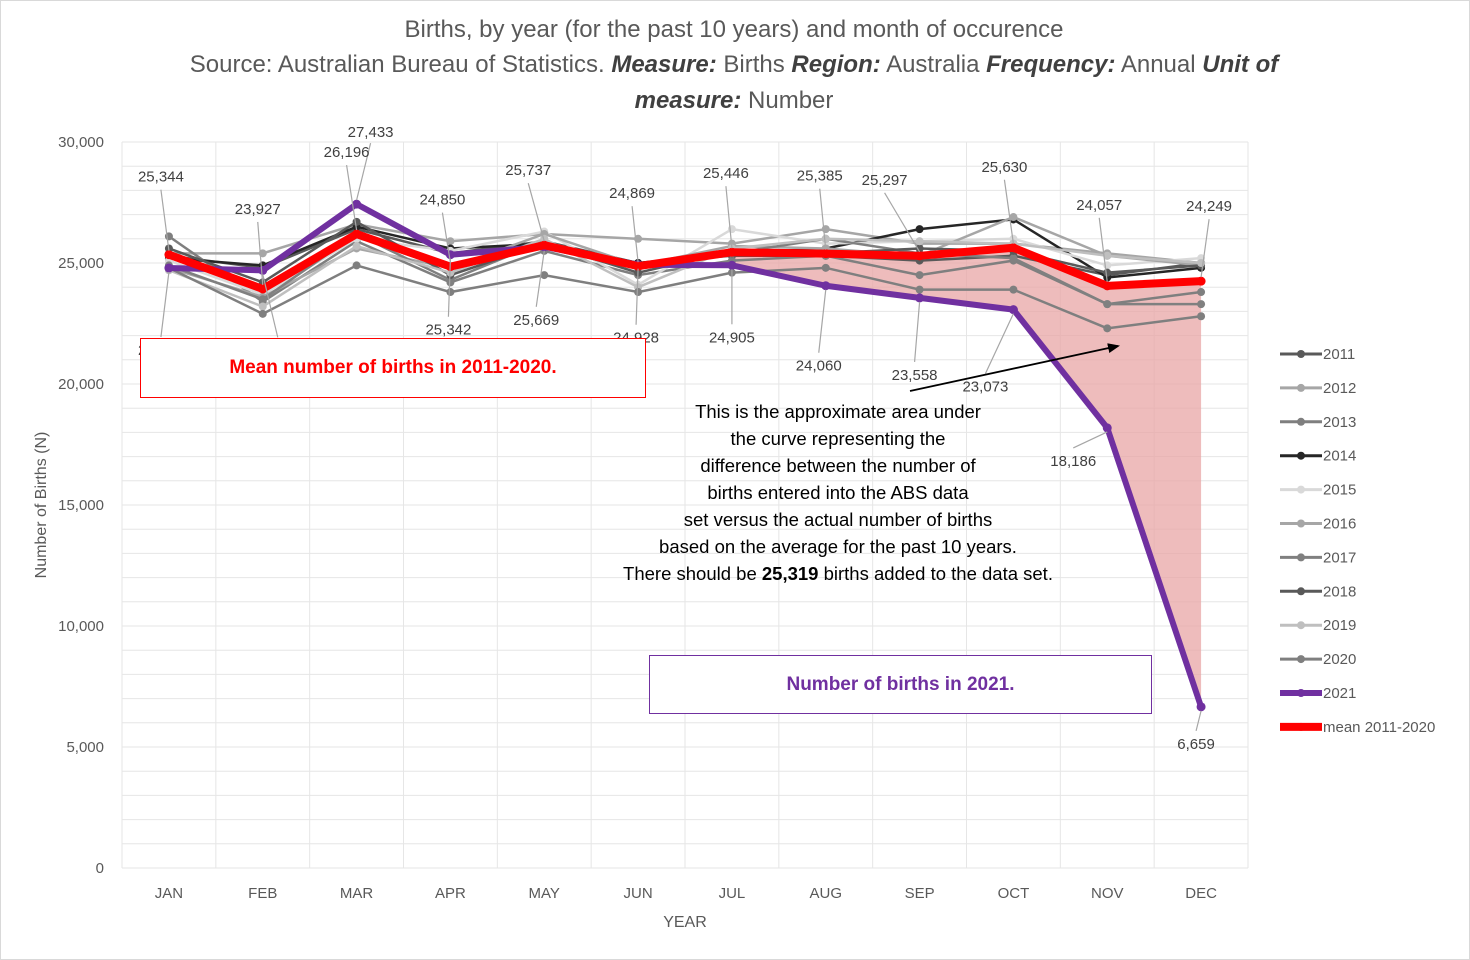 The image size is (1470, 960). I want to click on y2021-data-label: 25,669, so click(536, 320).